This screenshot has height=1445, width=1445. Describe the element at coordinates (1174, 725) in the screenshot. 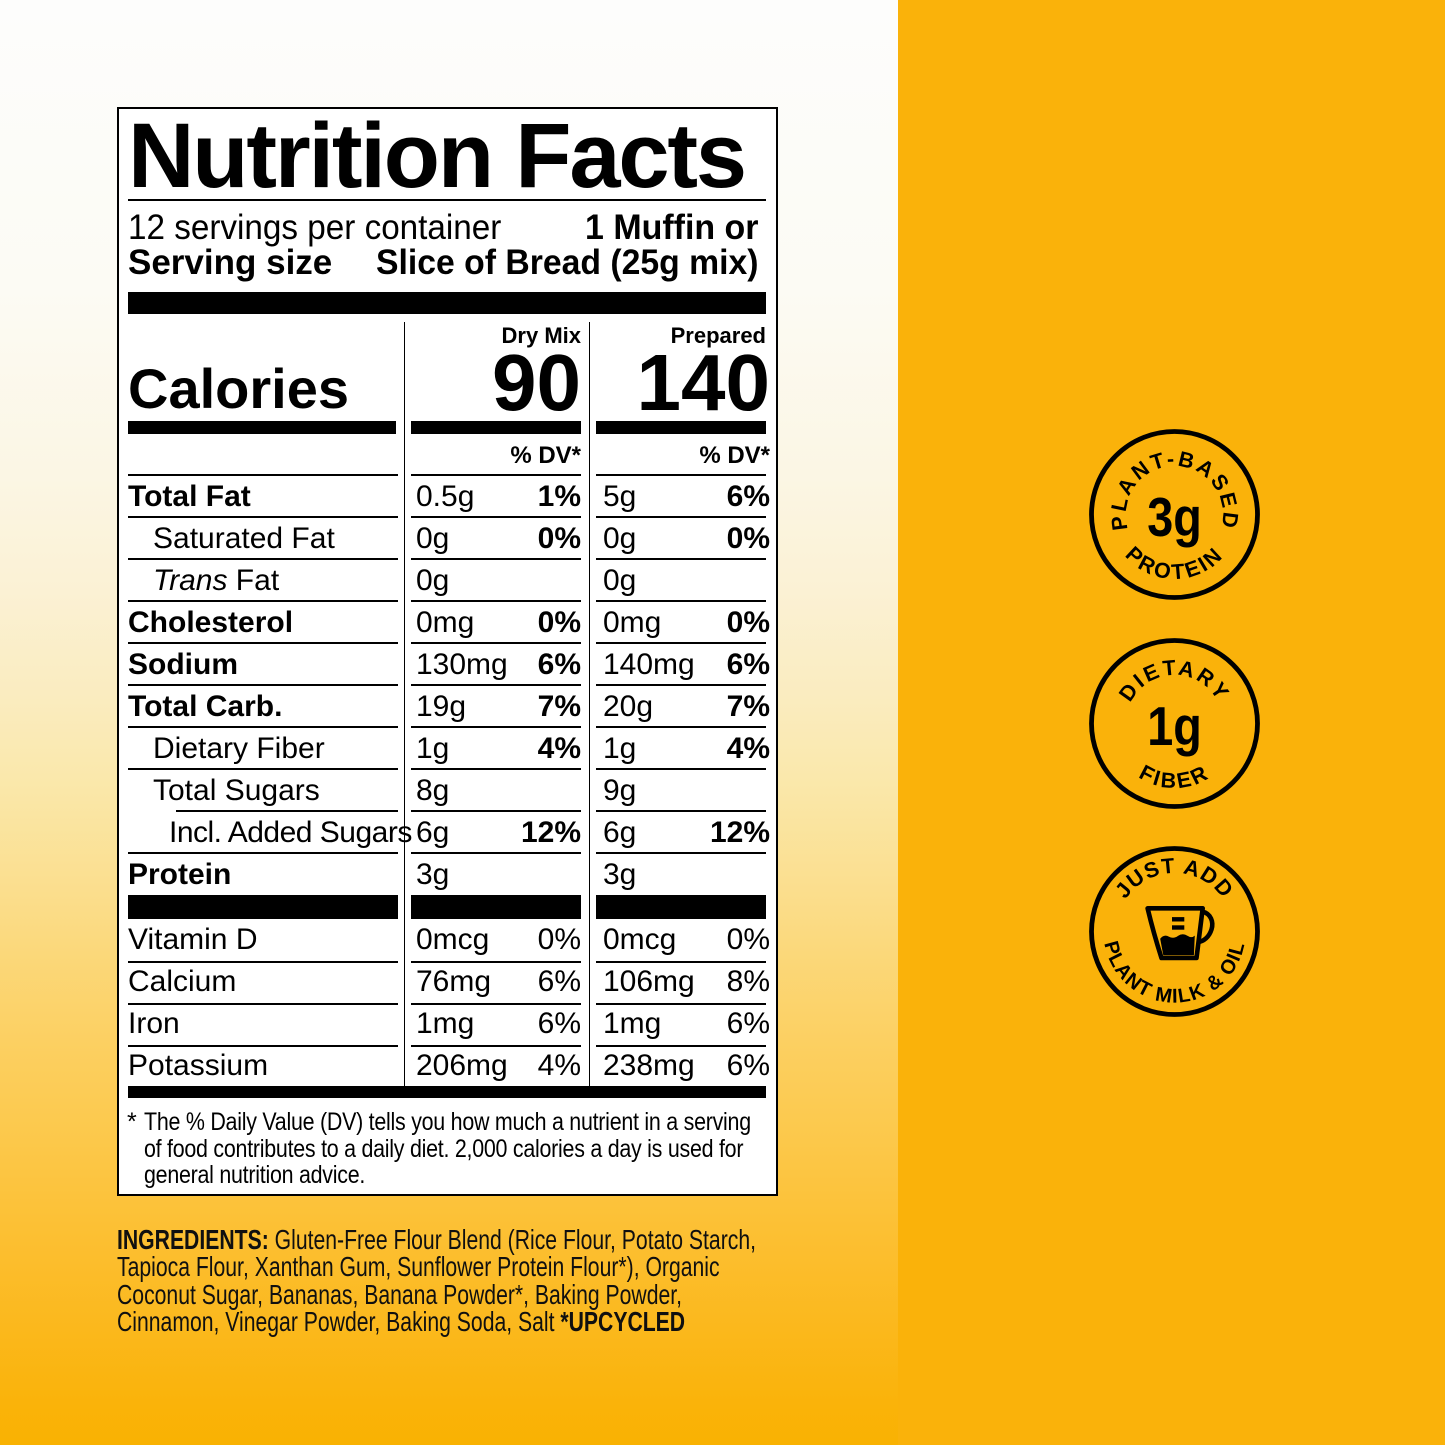

I see `svg-text: 1g` at that location.